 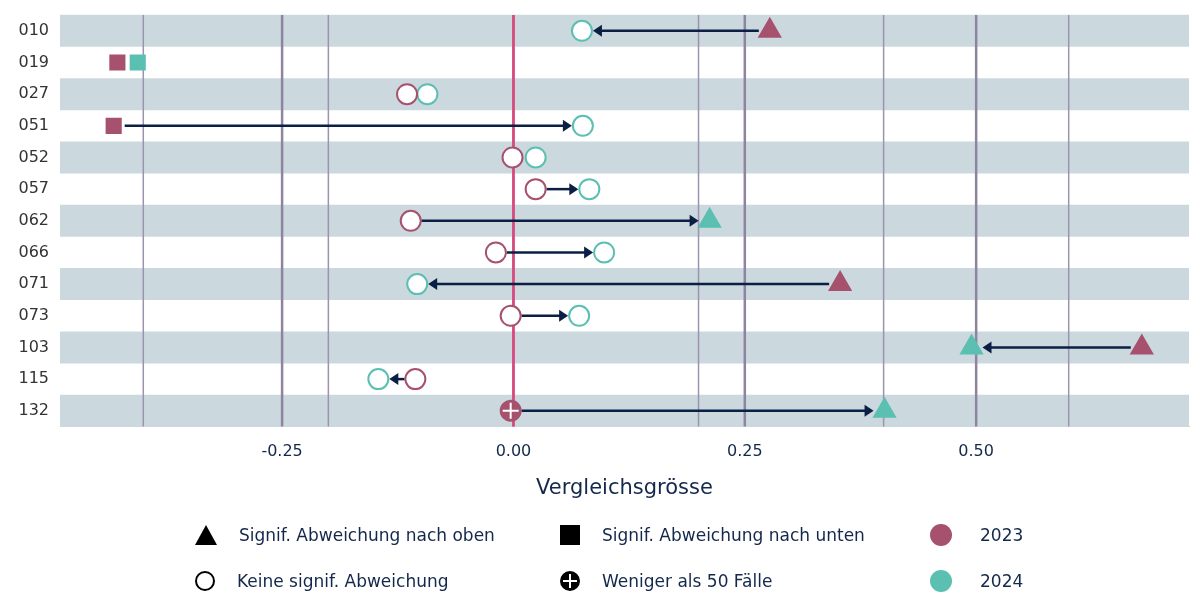 What do you see at coordinates (33, 409) in the screenshot?
I see `y-tick-label: 132` at bounding box center [33, 409].